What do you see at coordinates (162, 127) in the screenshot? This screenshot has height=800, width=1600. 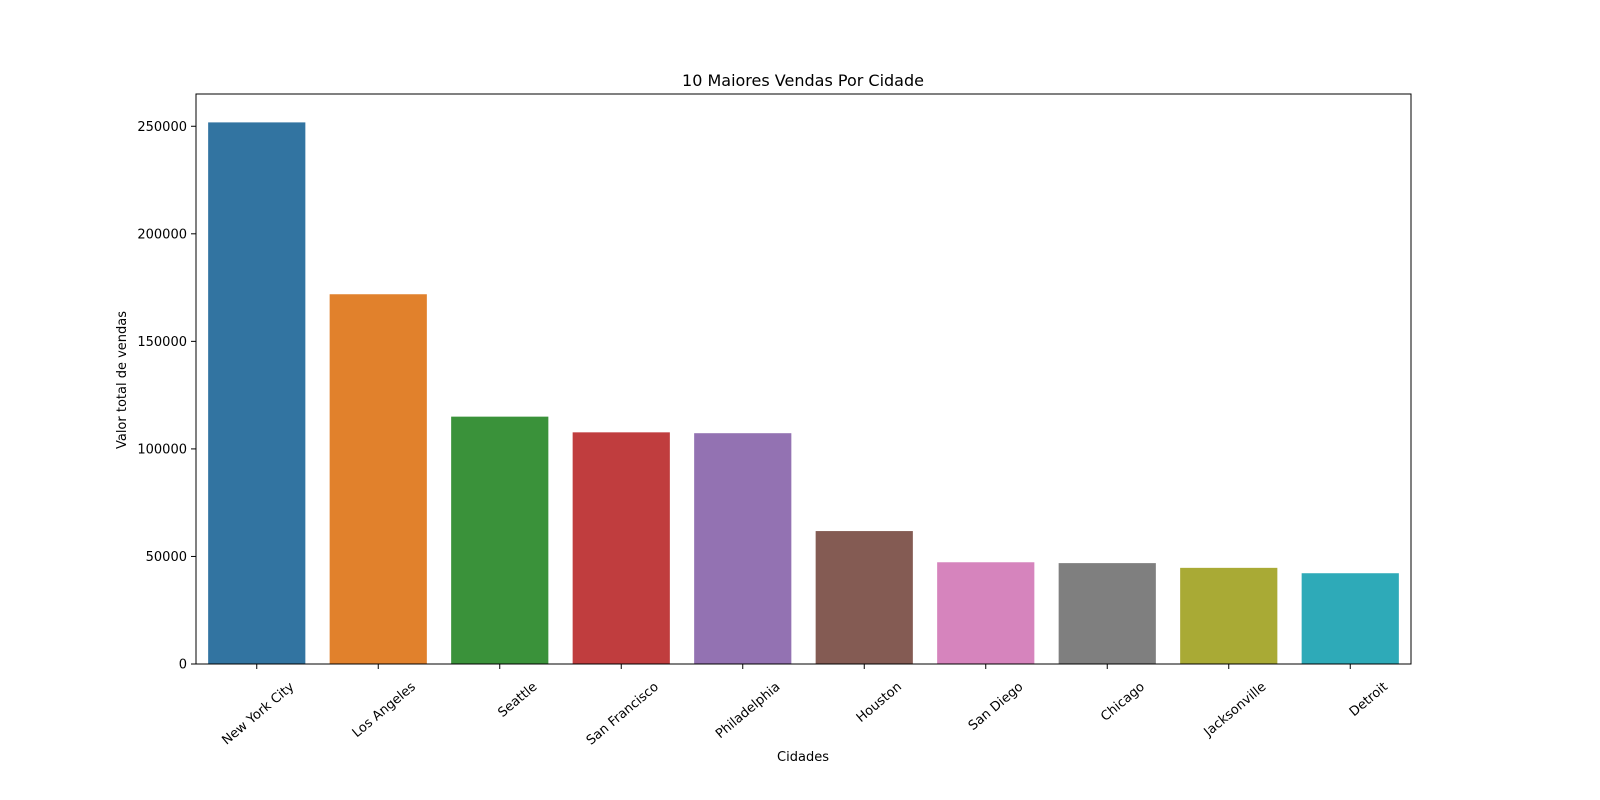 I see `y-tick-label: 250000` at bounding box center [162, 127].